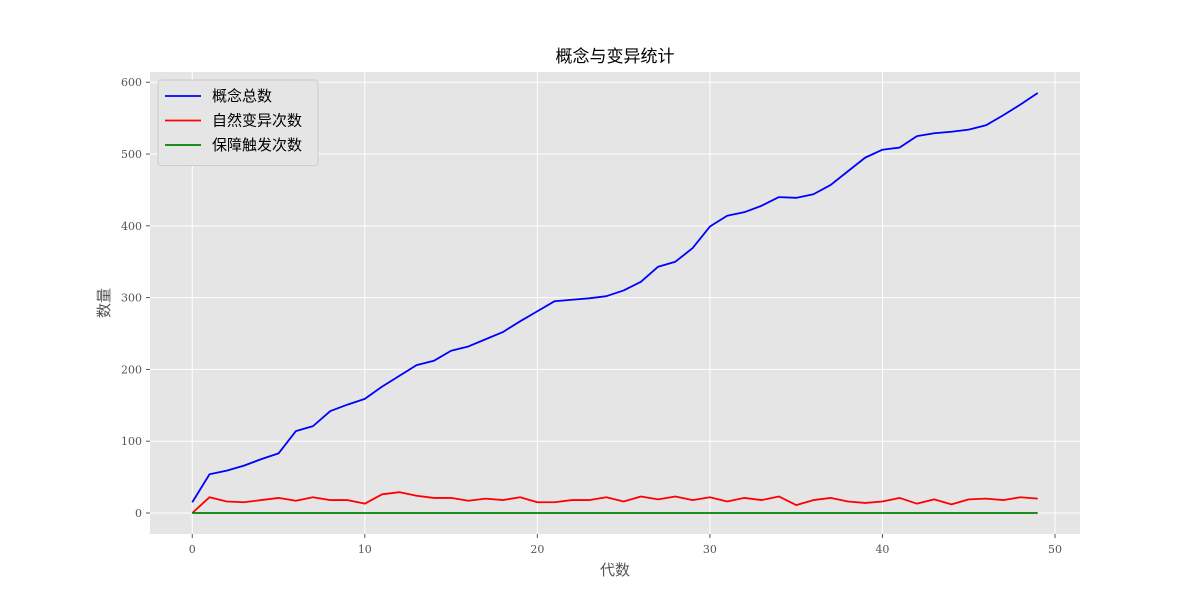 The width and height of the screenshot is (1200, 600). I want to click on y-tick-label: 100, so click(131, 441).